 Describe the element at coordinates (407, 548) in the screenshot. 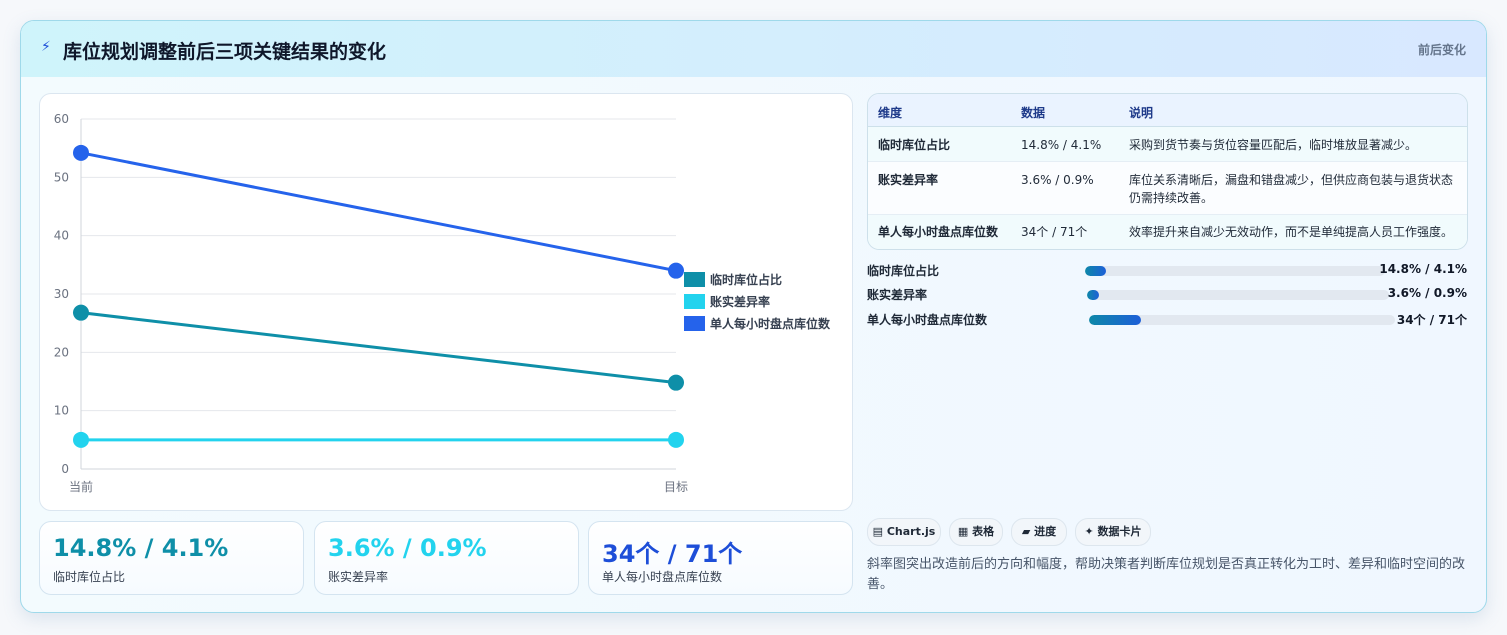

I see `kpi-value: 3.6% / 0.9%` at that location.